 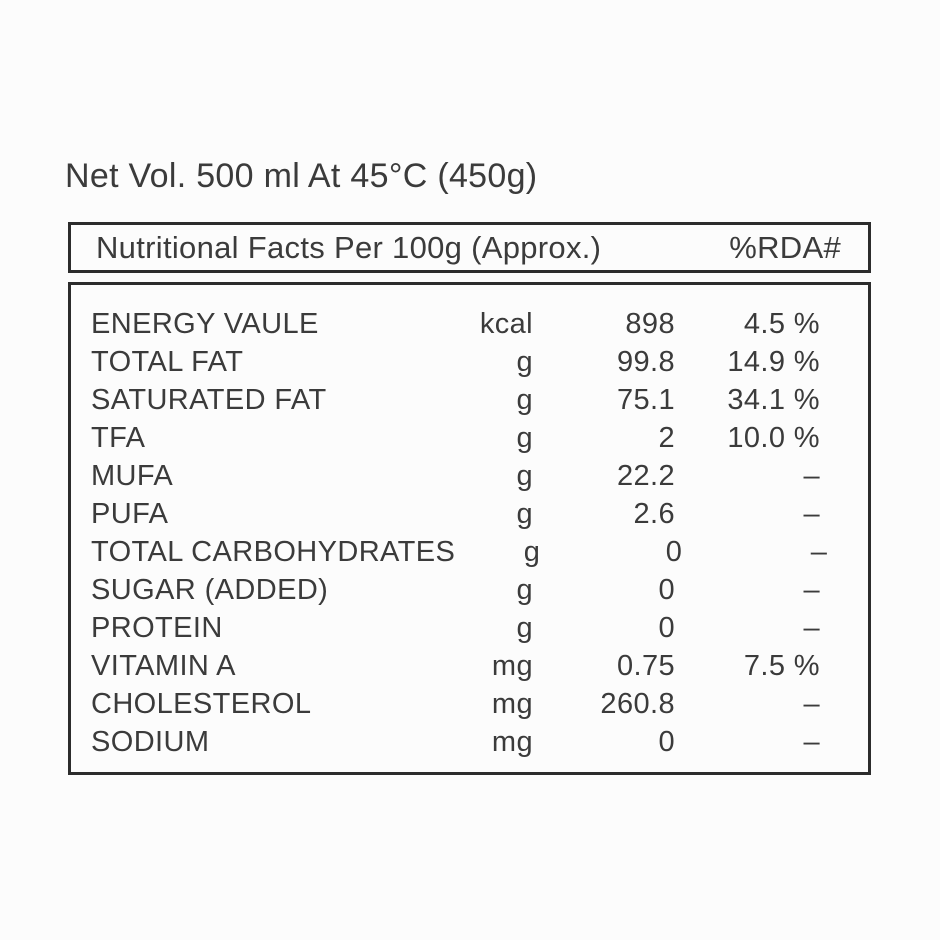 I want to click on nutrient-value: 2.6, so click(x=654, y=514).